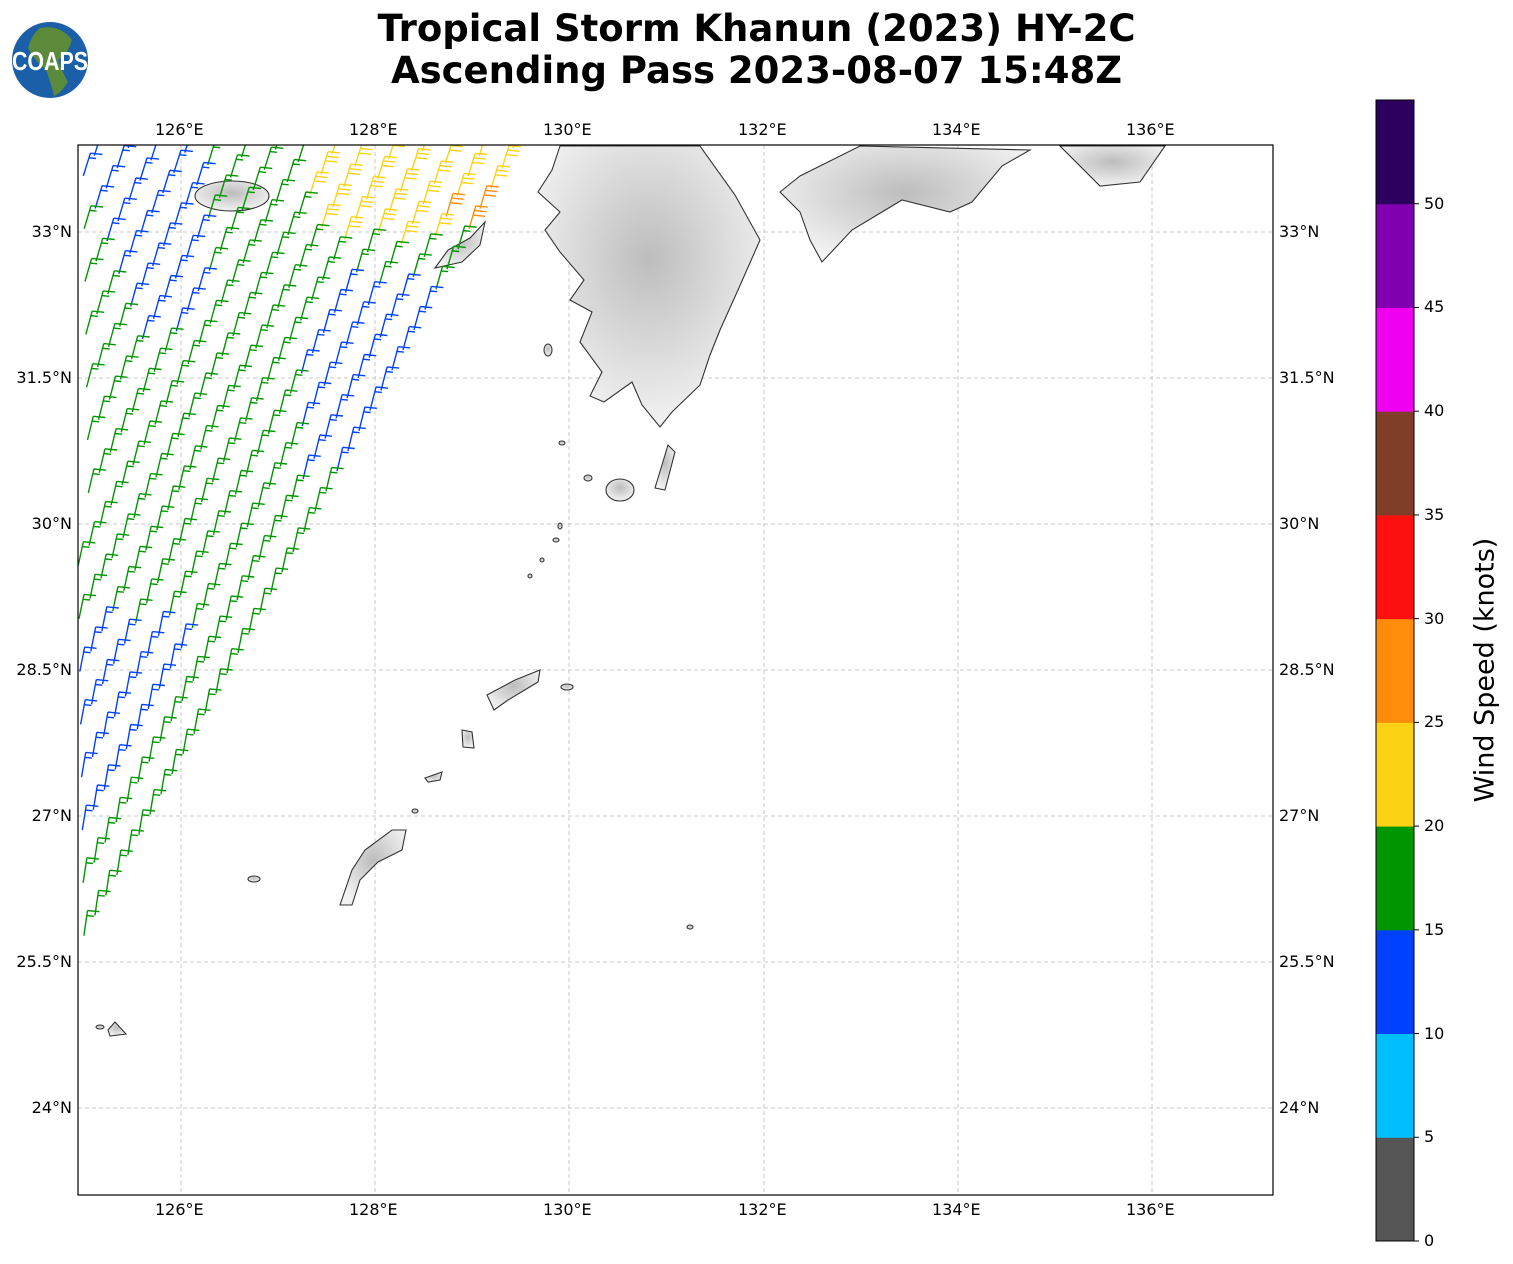 Image resolution: width=1513 pixels, height=1264 pixels. I want to click on yakushima, so click(620, 490).